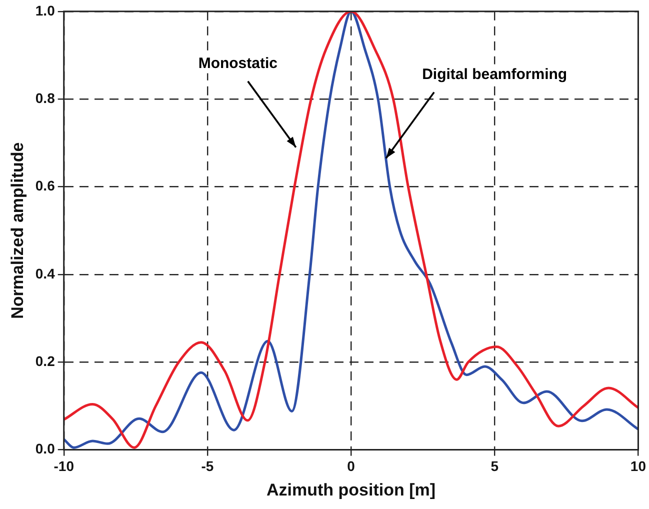  I want to click on x-tick-label: 10, so click(638, 466).